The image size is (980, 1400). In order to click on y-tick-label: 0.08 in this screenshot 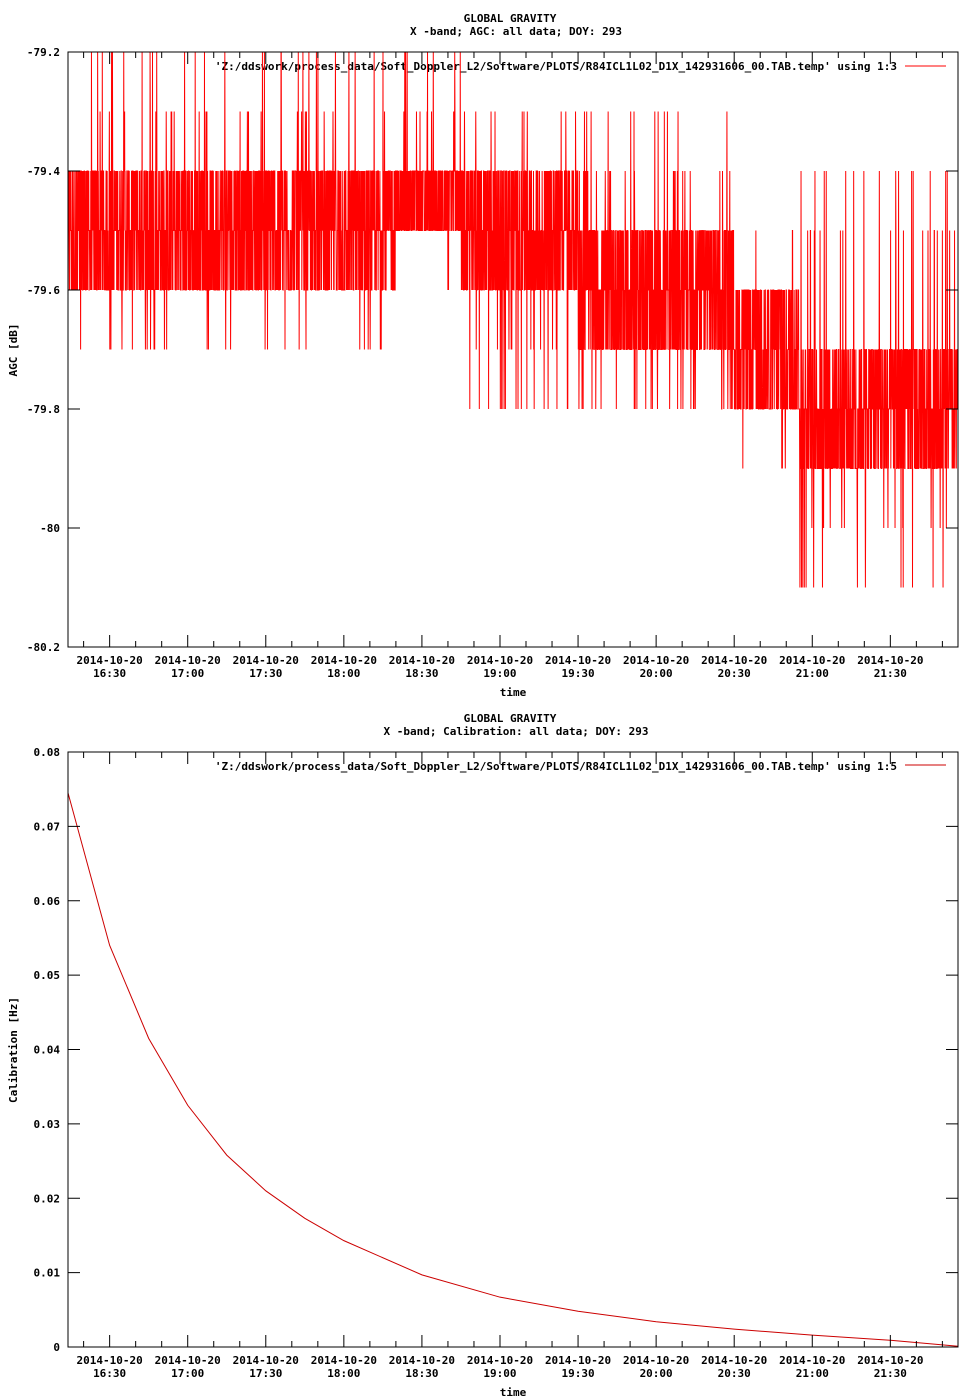, I will do `click(47, 752)`.